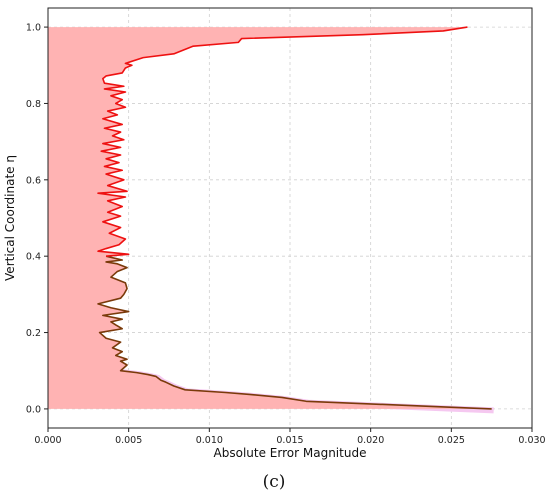 The height and width of the screenshot is (497, 550). What do you see at coordinates (37, 219) in the screenshot?
I see `y-axis-ticks: 0.0 0.2 0.4 0.6 0.8 1.0` at bounding box center [37, 219].